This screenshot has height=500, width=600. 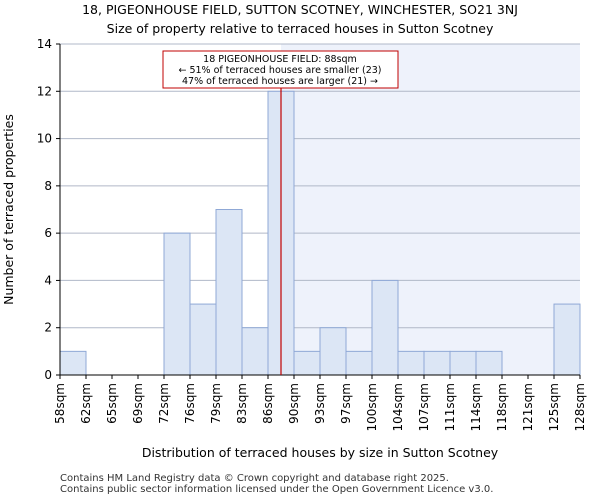 I want to click on y-tick-label: 10, so click(x=44, y=139).